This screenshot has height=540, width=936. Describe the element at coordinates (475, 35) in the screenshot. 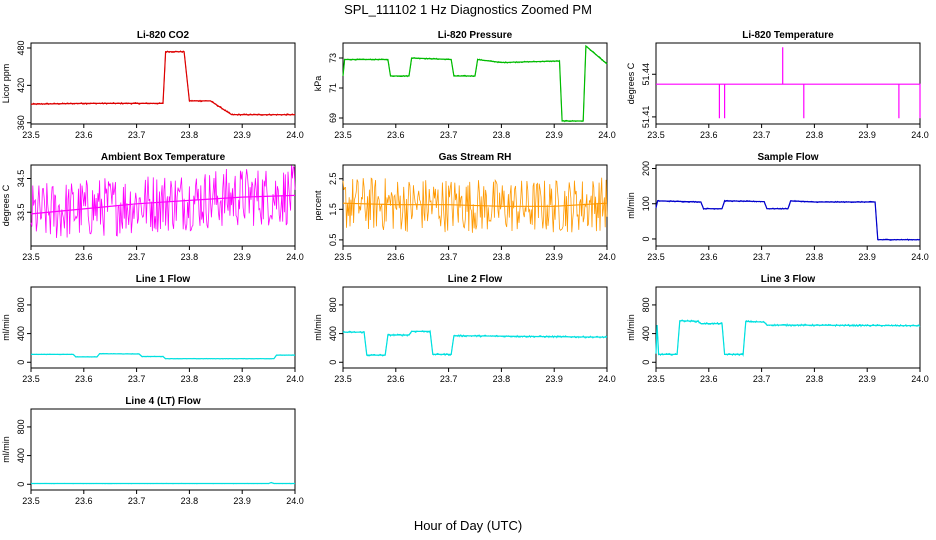

I see `panel-title: Li-820 Pressure` at that location.